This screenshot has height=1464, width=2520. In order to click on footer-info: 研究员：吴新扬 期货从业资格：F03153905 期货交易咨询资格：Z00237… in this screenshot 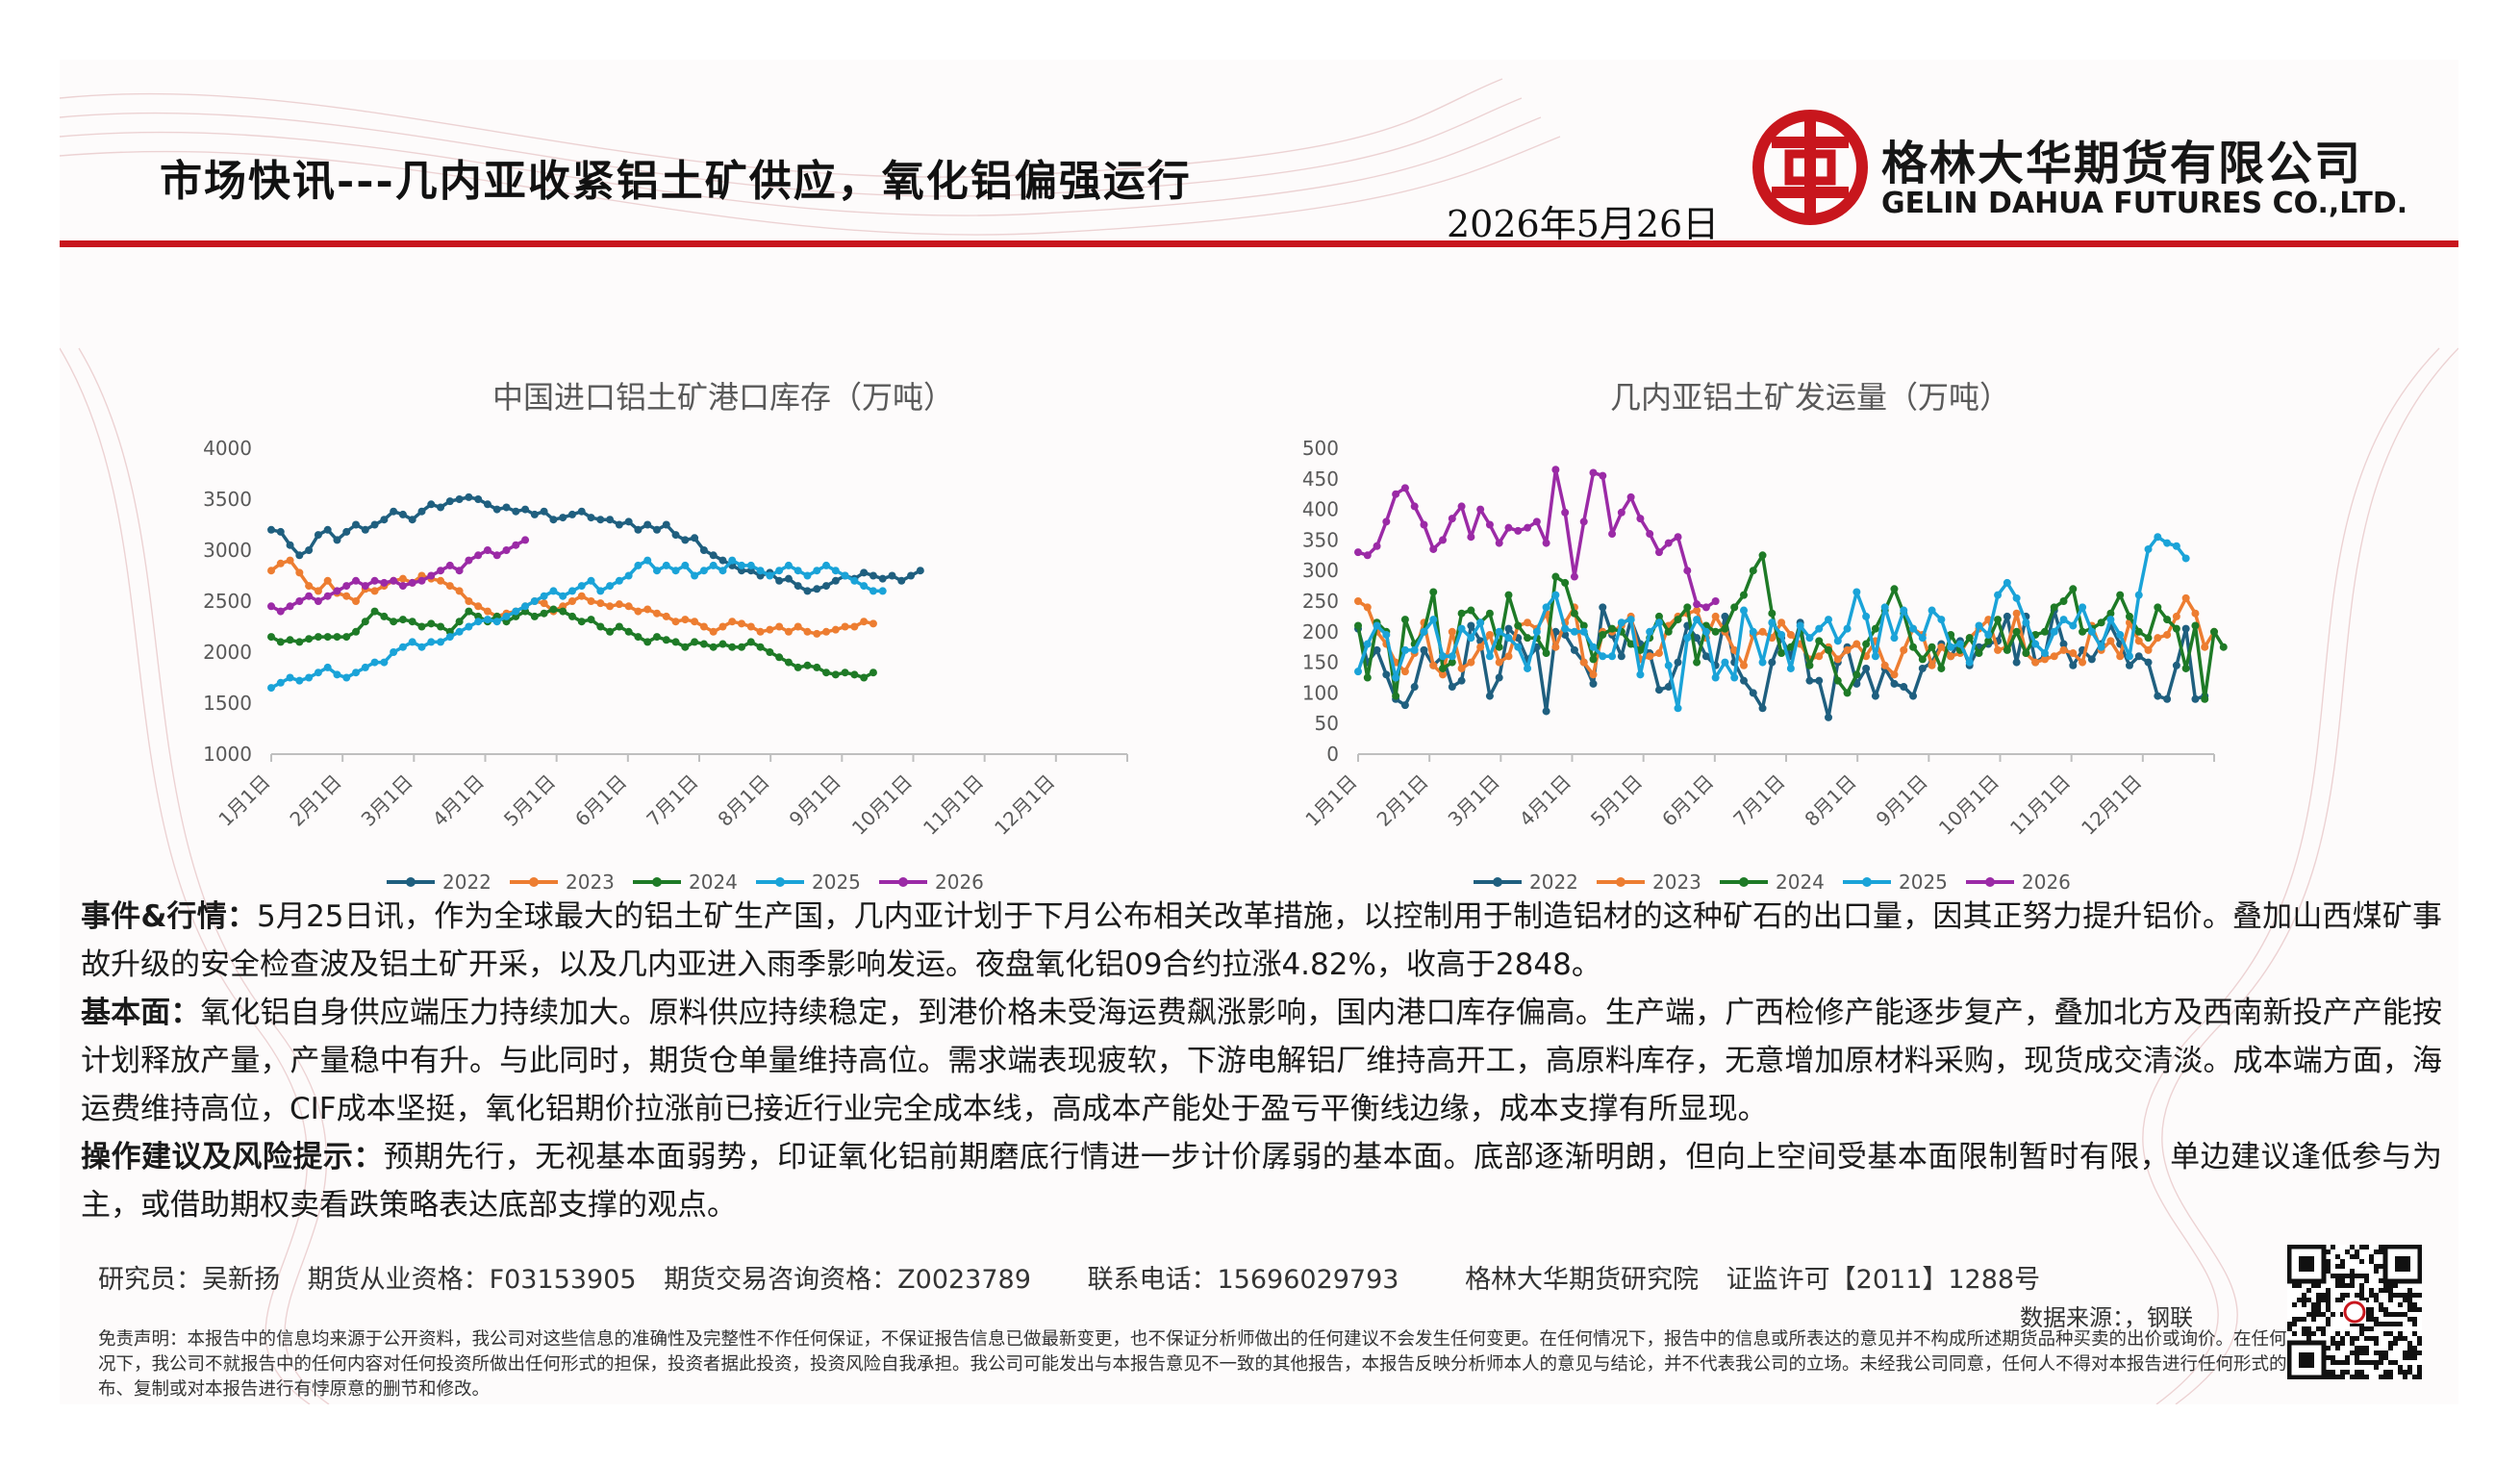, I will do `click(1078, 1277)`.